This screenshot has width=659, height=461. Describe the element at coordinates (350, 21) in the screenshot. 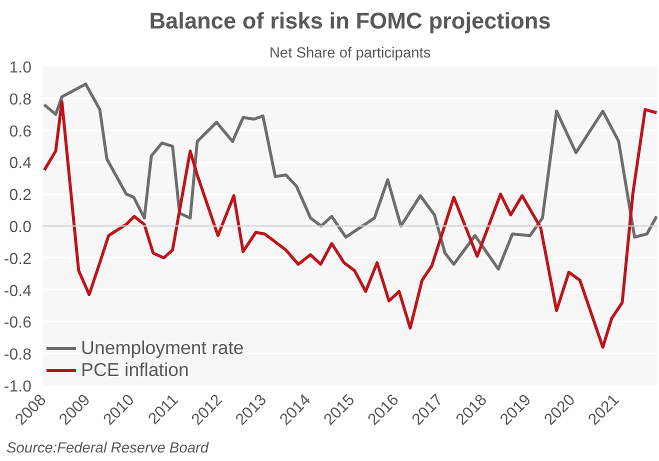

I see `chart-title: Balance of risks in FOMC projections` at that location.